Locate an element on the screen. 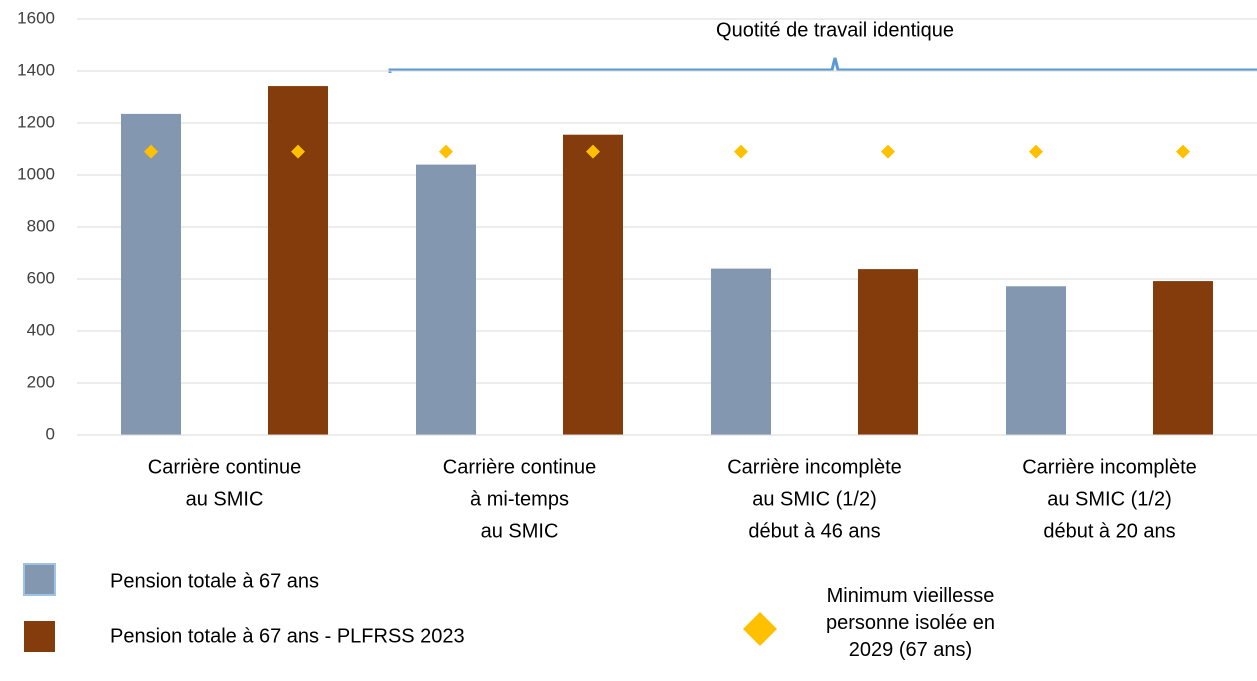 The image size is (1257, 681). y-tick-label: 0 is located at coordinates (50, 433).